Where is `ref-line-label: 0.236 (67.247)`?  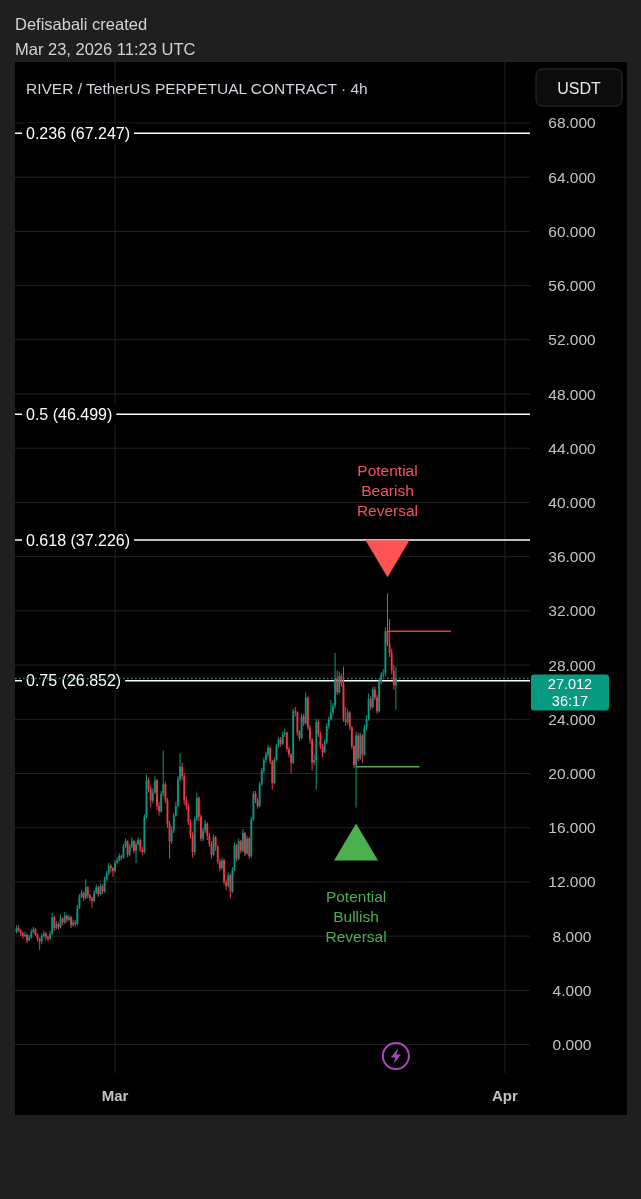
ref-line-label: 0.236 (67.247) is located at coordinates (78, 133).